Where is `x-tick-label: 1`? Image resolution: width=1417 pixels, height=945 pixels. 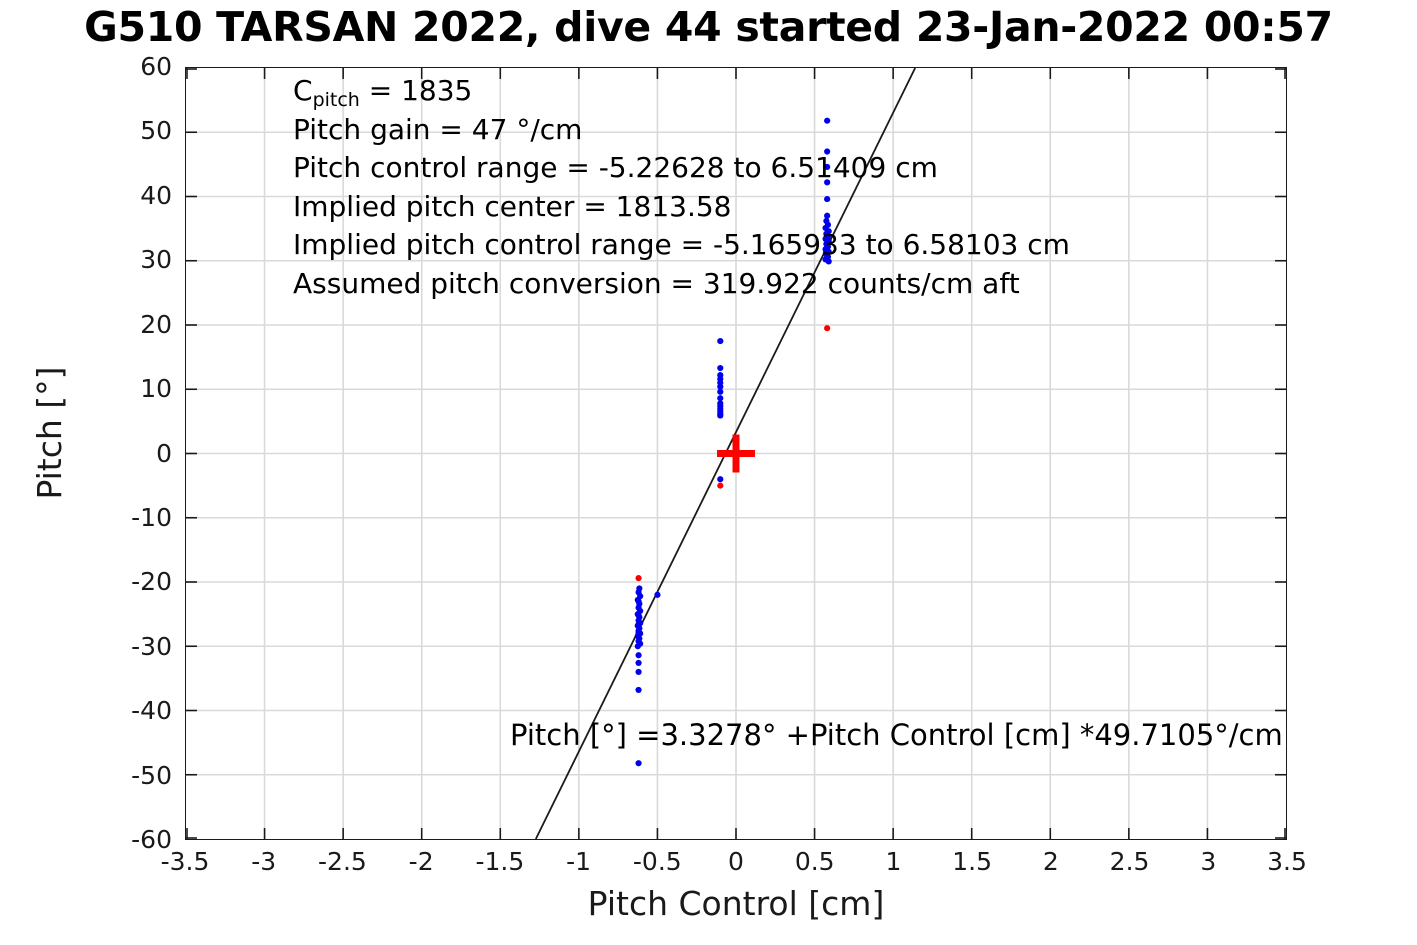 x-tick-label: 1 is located at coordinates (893, 861).